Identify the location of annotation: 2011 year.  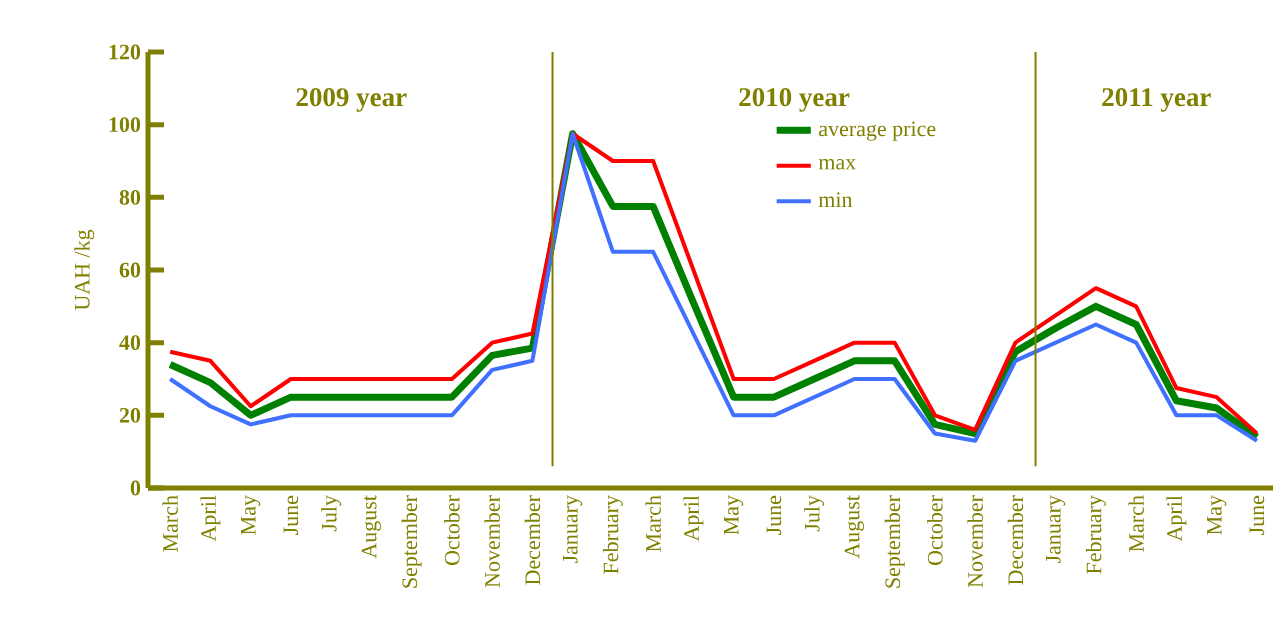
(1156, 100).